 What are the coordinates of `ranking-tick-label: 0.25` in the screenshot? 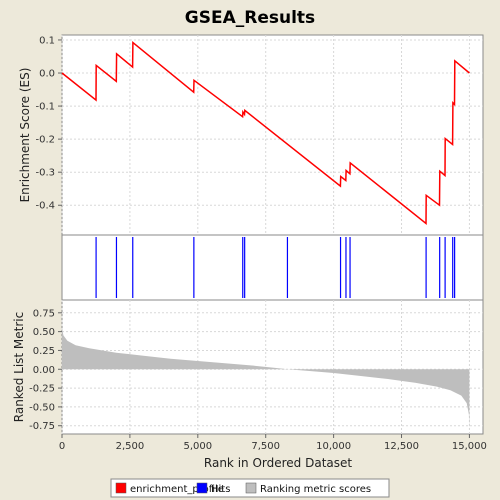 It's located at (44, 351).